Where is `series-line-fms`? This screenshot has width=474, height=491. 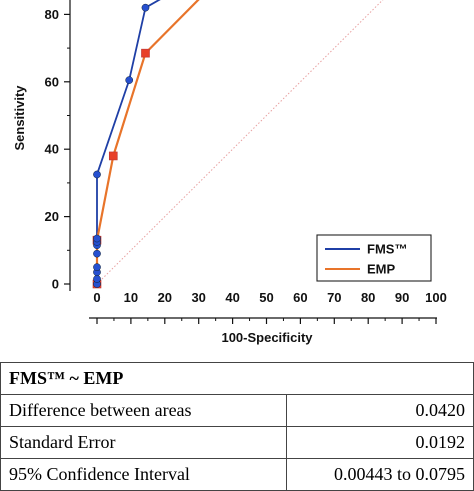
series-line-fms is located at coordinates (128, 142).